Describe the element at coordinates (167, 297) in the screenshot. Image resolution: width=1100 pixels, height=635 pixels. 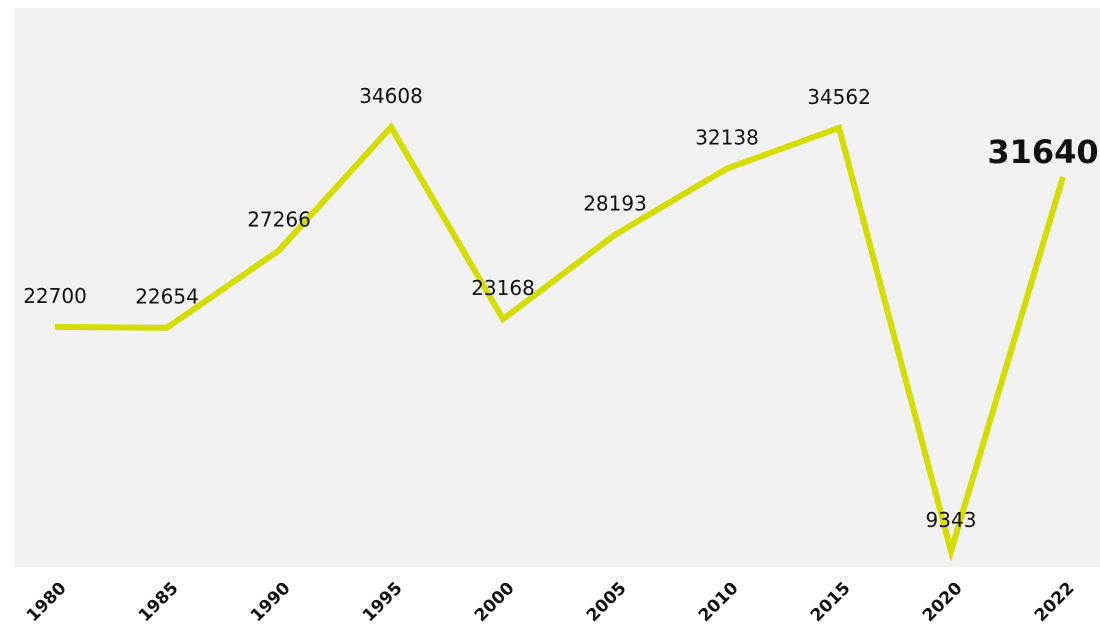
I see `data-label: 22654` at that location.